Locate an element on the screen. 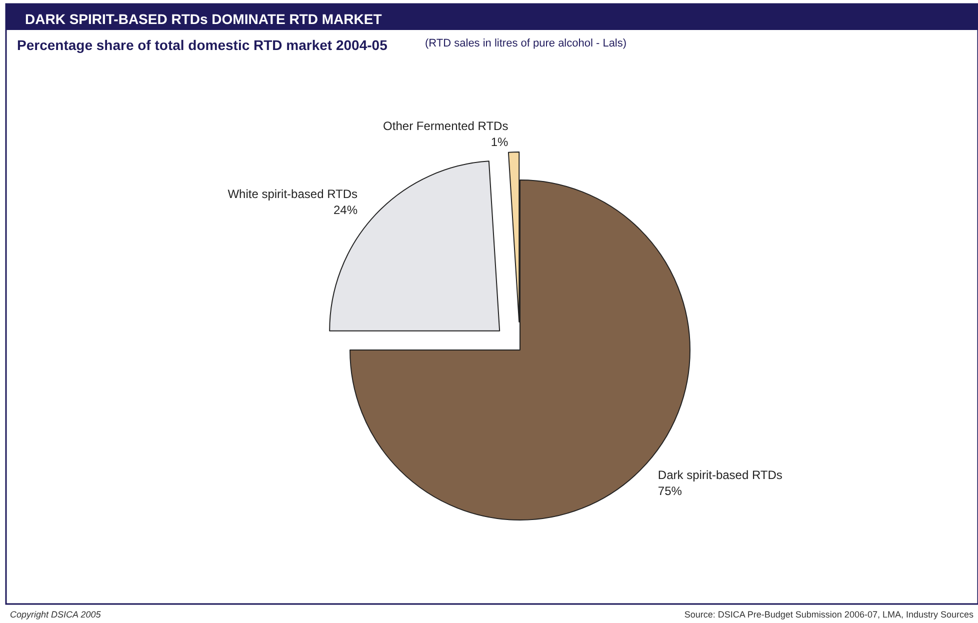 This screenshot has height=623, width=978. chart-title: DARK SPIRIT-BASED RTDs DOMINATE RTD MARKET is located at coordinates (203, 19).